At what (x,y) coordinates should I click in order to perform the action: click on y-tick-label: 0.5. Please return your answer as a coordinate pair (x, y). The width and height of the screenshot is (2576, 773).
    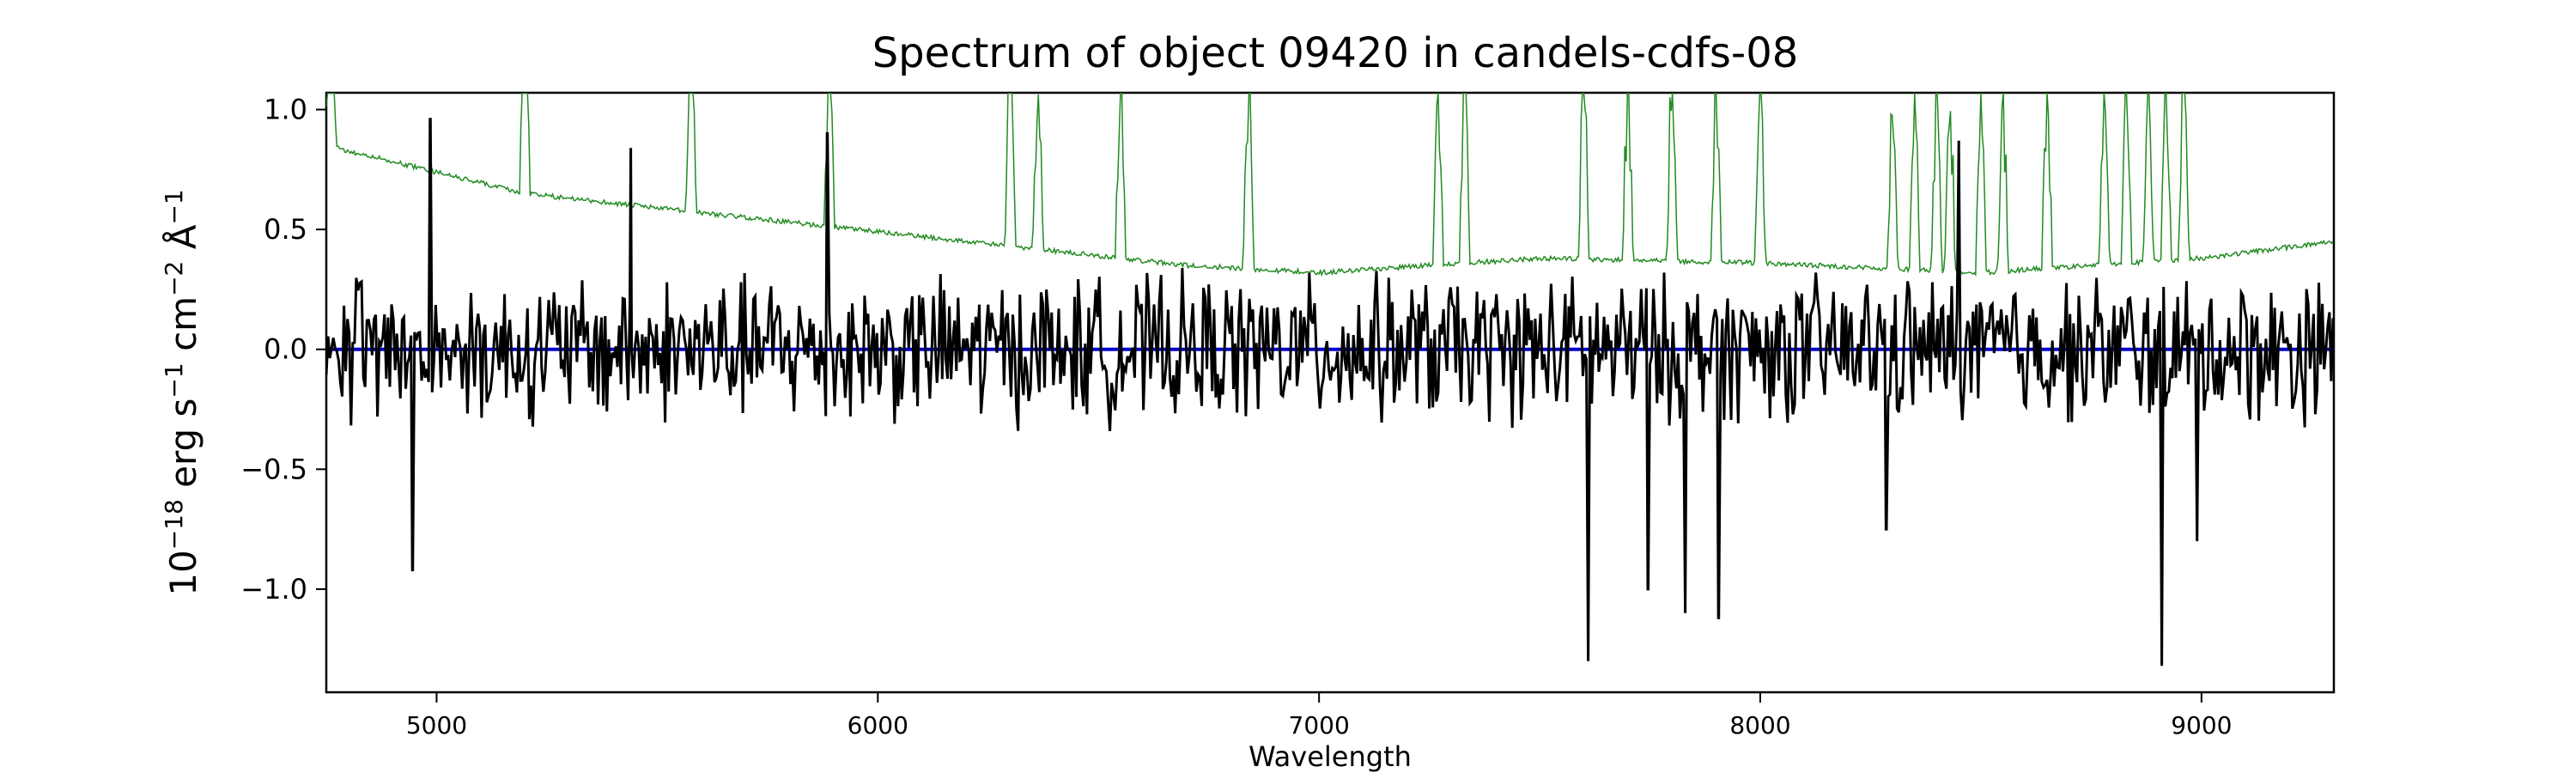
    Looking at the image, I should click on (285, 229).